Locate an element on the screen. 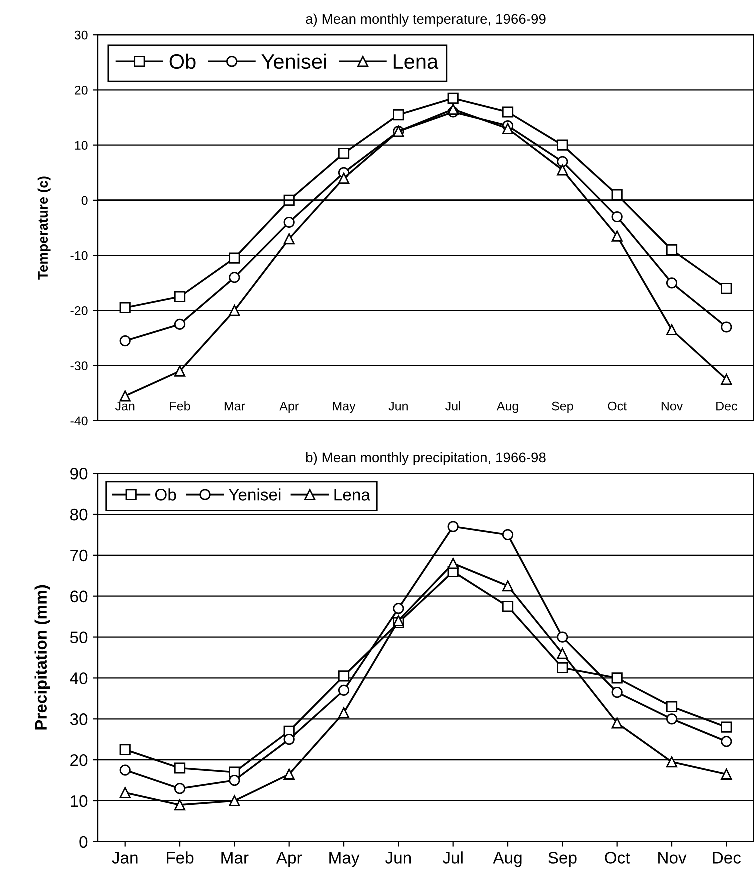  y-tick-label: 70 is located at coordinates (79, 556).